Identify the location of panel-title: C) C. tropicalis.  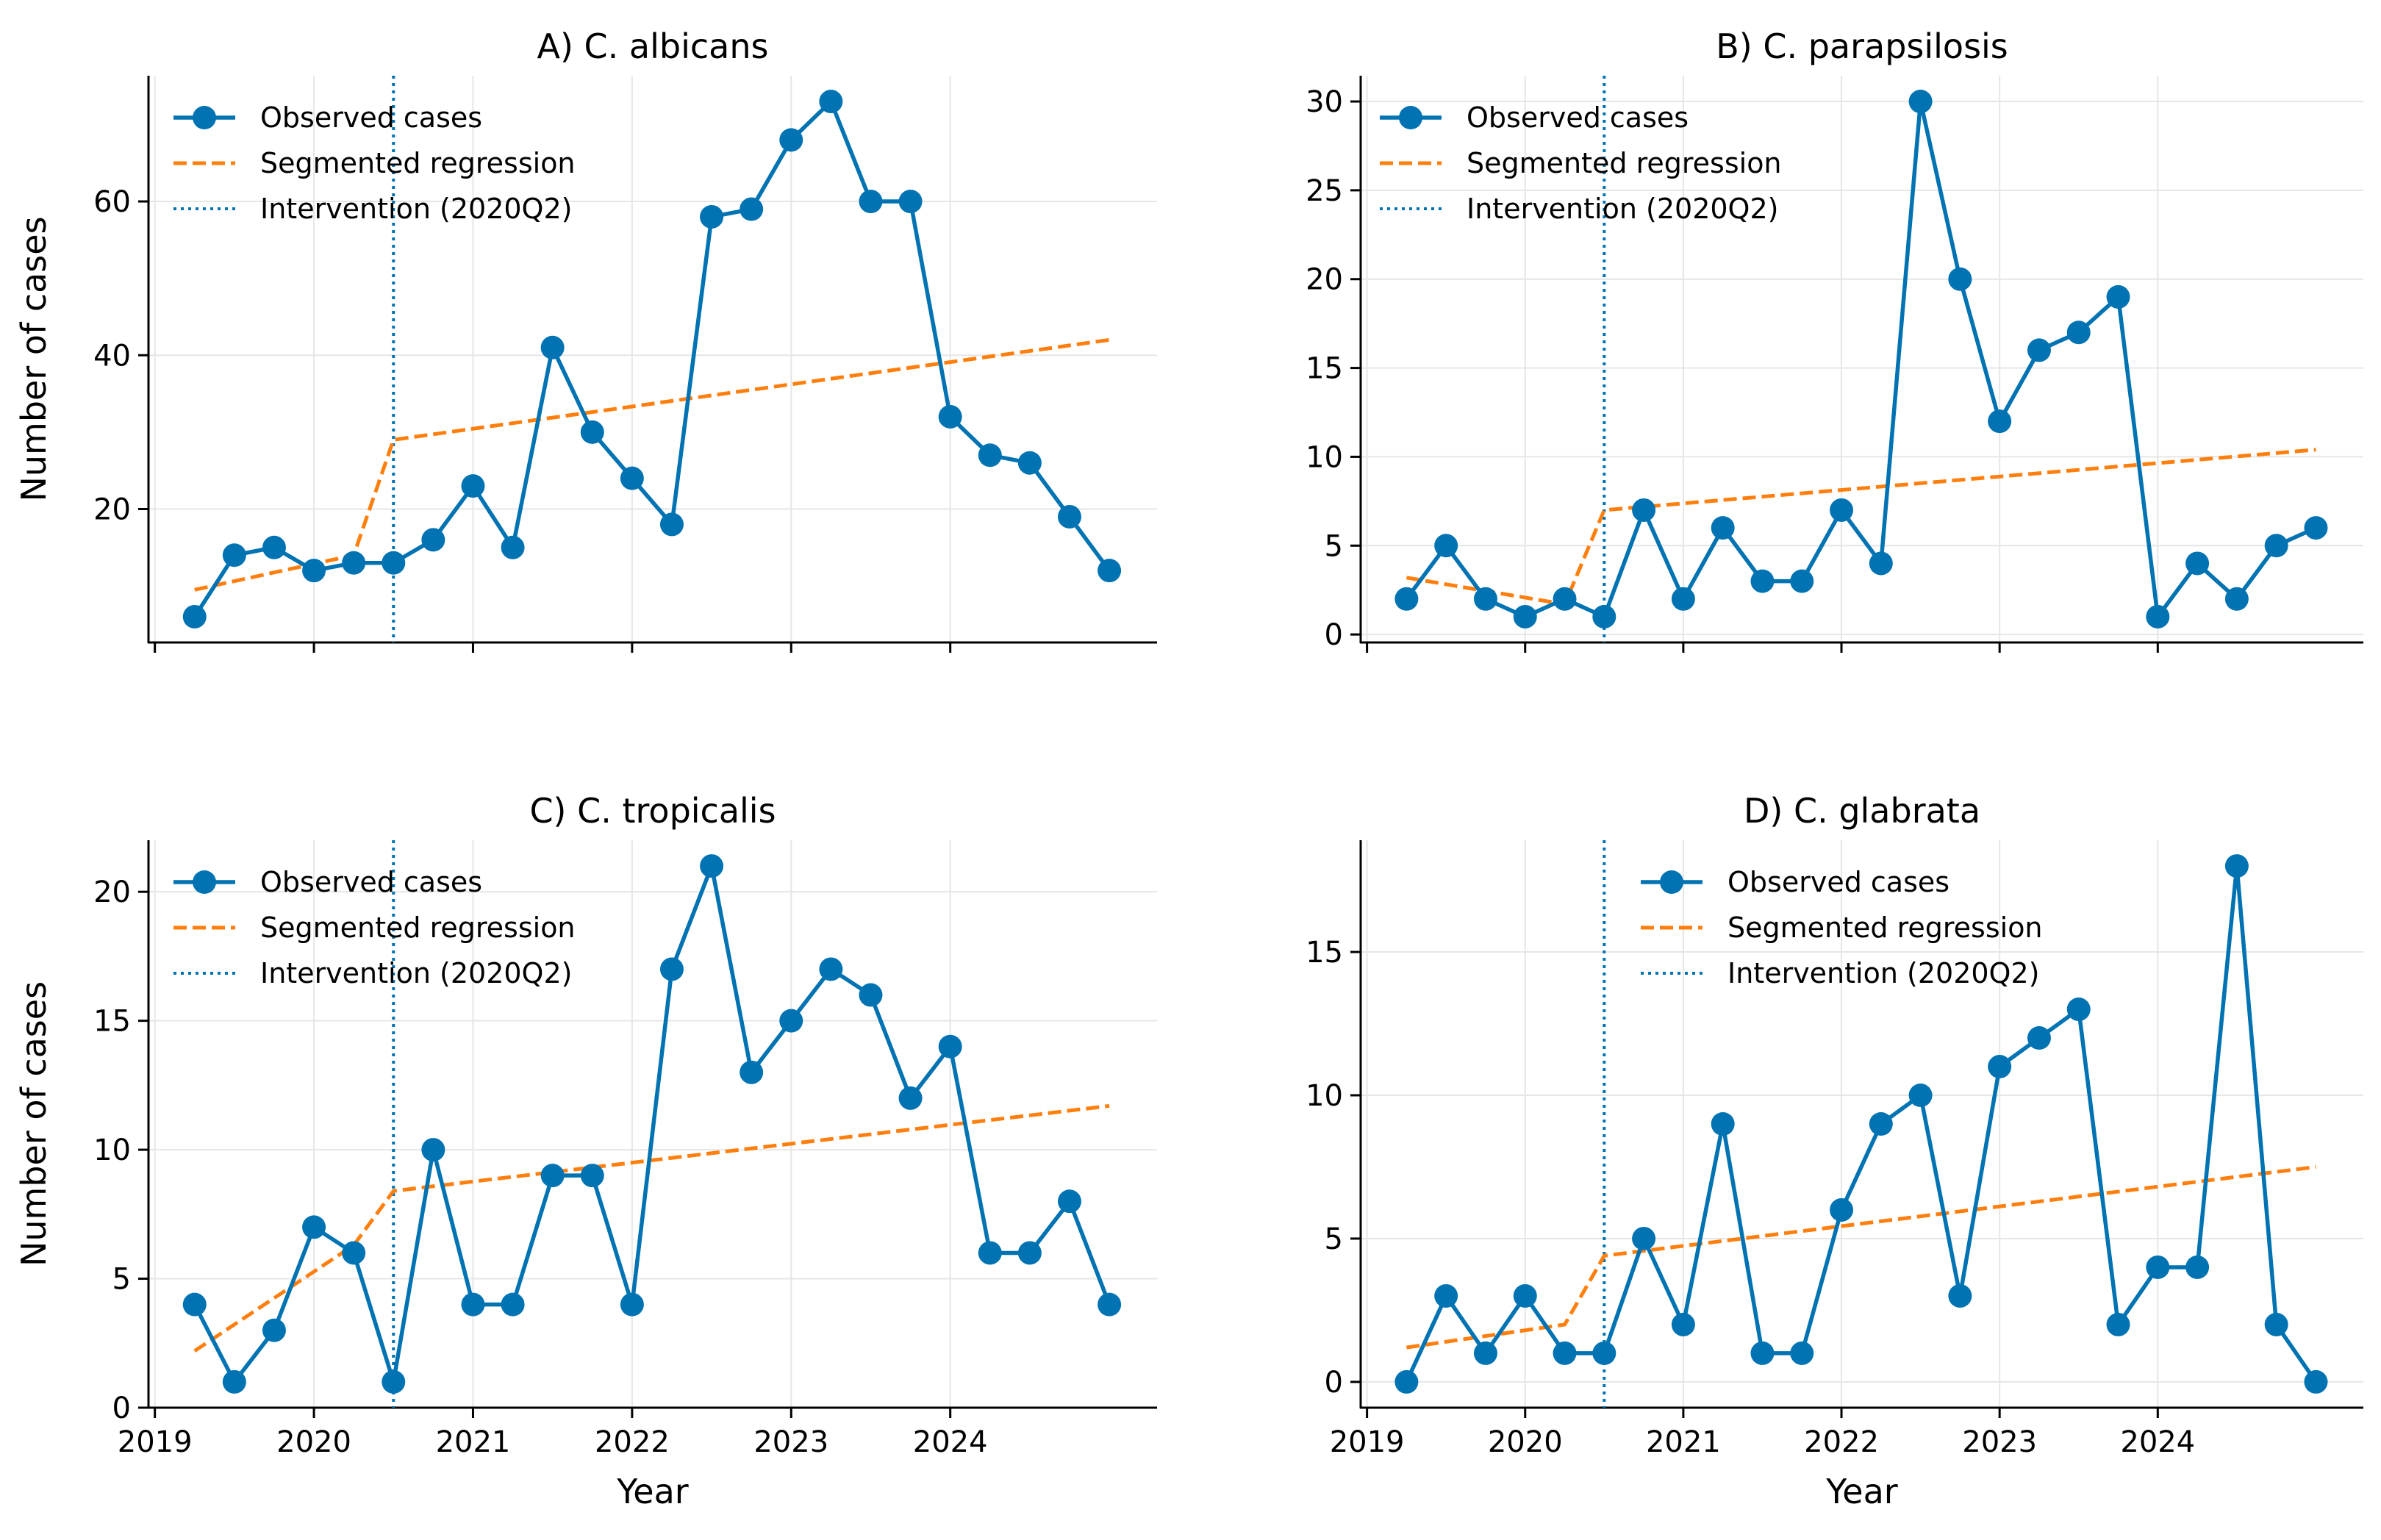
(652, 811).